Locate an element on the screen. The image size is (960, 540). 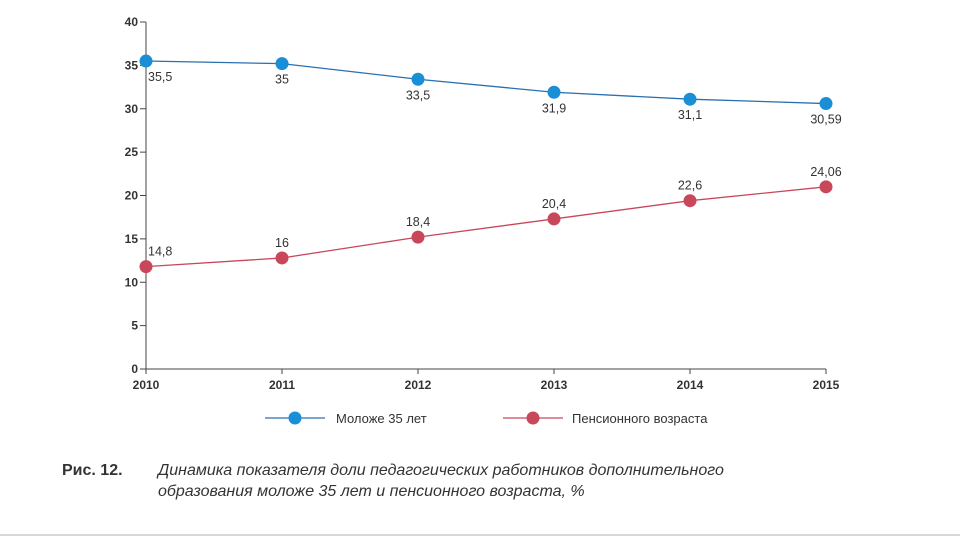
y-tick-label: 0 is located at coordinates (134, 369).